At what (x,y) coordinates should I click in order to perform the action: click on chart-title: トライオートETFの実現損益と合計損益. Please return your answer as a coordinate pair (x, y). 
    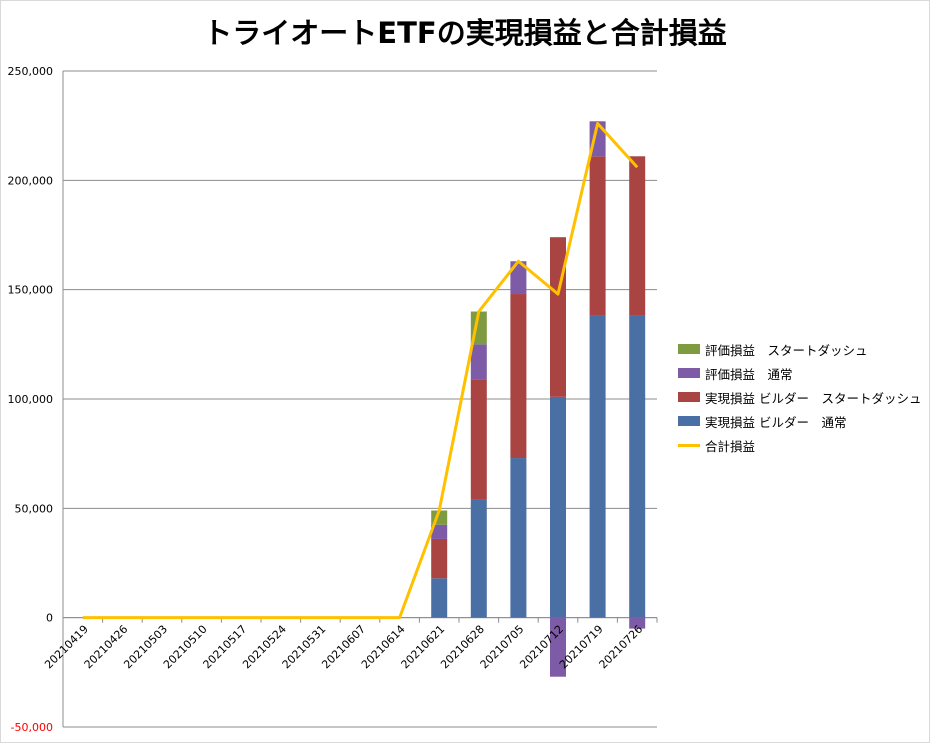
    Looking at the image, I should click on (465, 33).